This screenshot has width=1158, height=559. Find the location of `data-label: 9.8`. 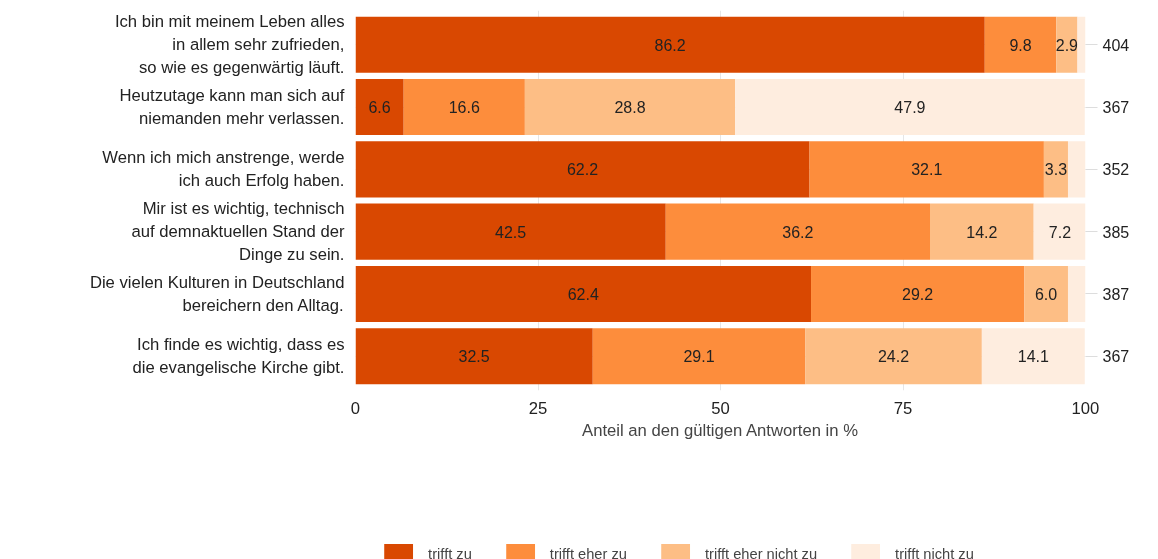

data-label: 9.8 is located at coordinates (1020, 45).